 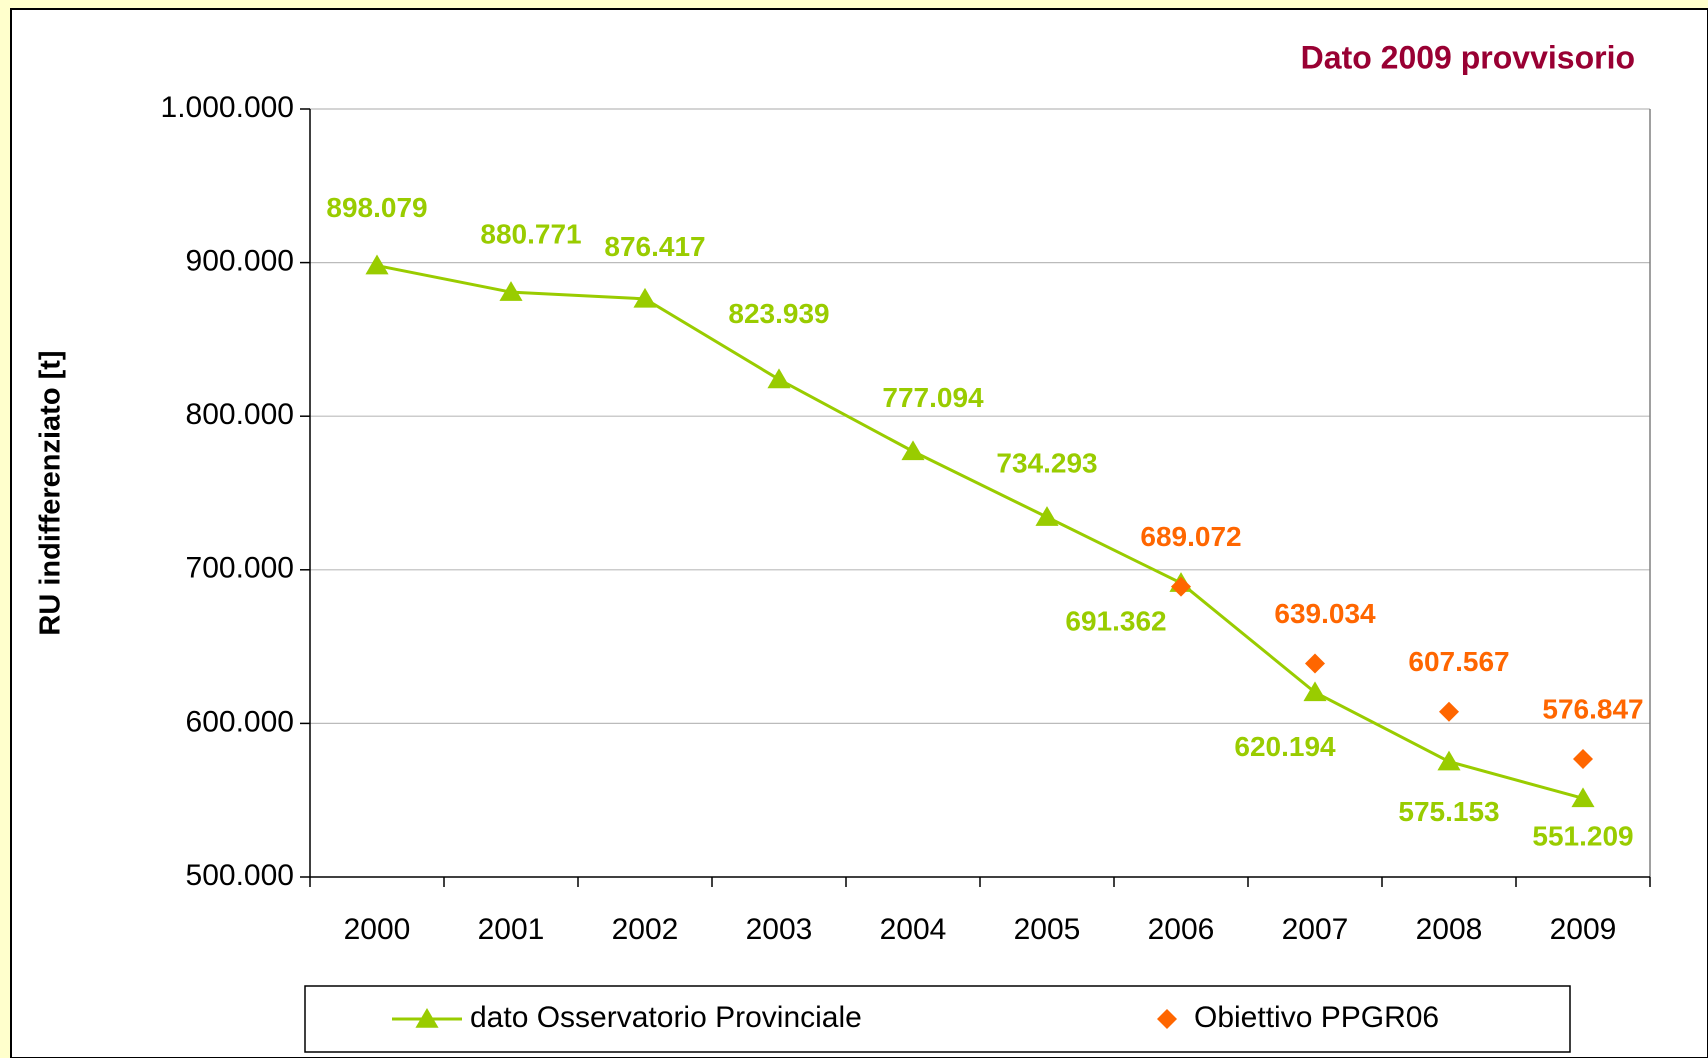 What do you see at coordinates (645, 929) in the screenshot?
I see `x-tick-label: 2002` at bounding box center [645, 929].